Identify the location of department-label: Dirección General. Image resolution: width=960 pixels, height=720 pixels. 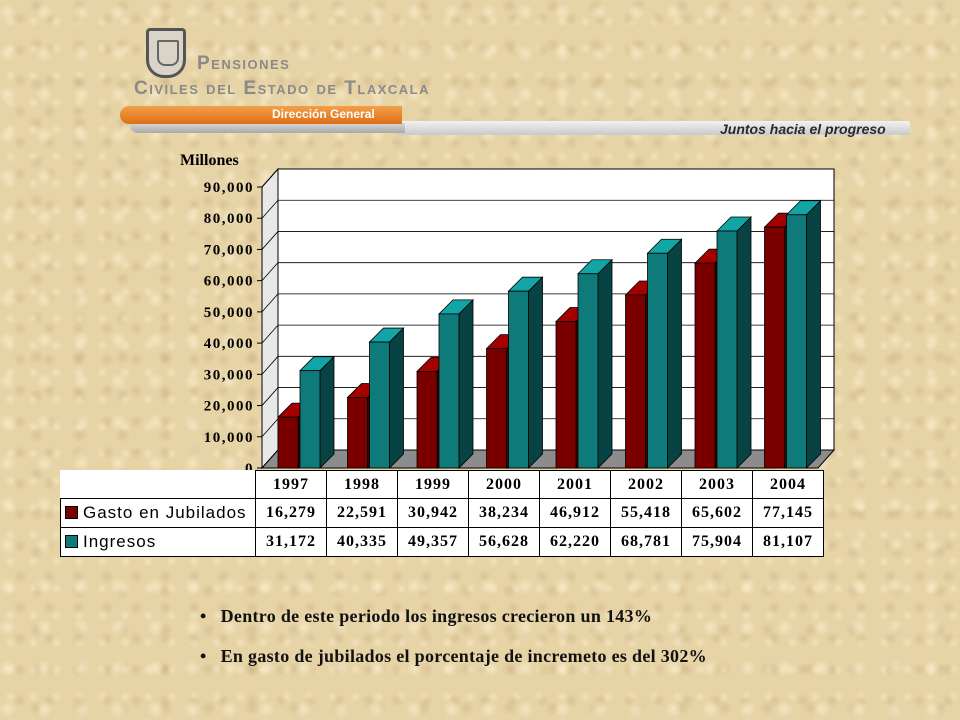
(323, 114).